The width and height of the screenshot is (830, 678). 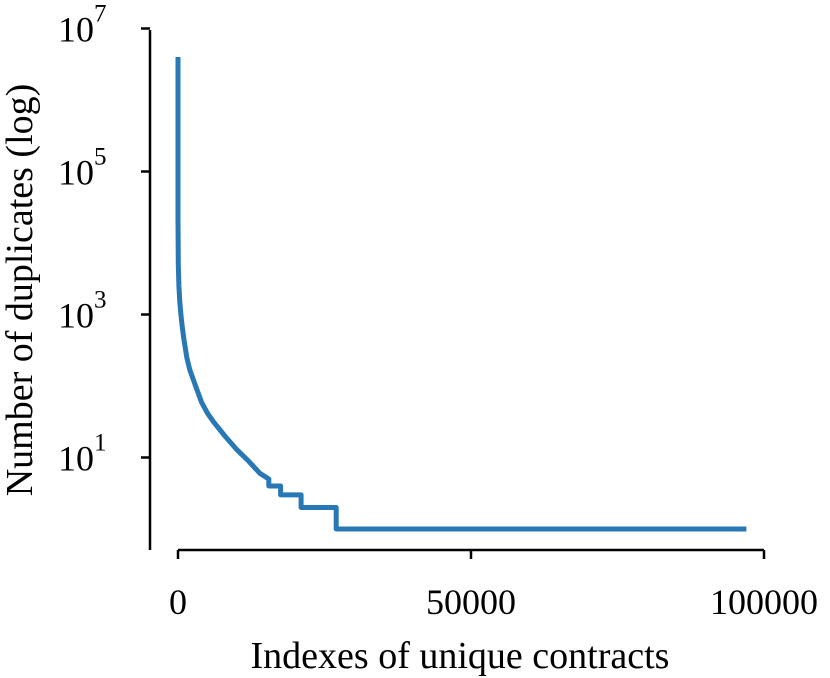 I want to click on y-tick-label-exponent: 3, so click(x=100, y=300).